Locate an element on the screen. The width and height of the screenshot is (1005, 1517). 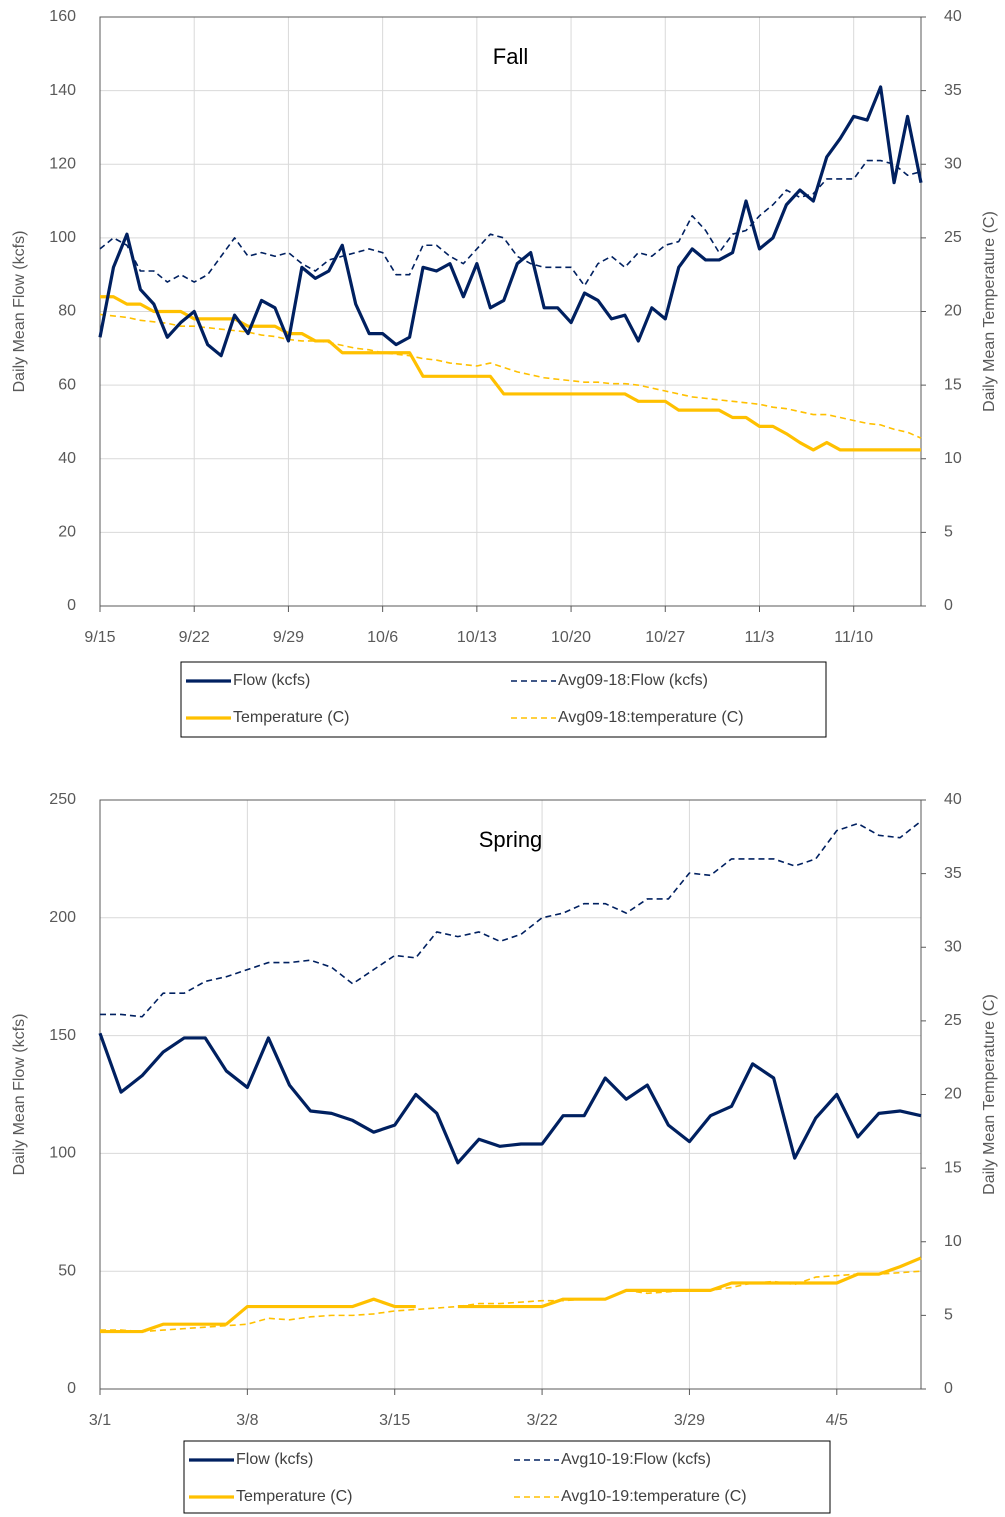
y-tick-label: 20 is located at coordinates (67, 532).